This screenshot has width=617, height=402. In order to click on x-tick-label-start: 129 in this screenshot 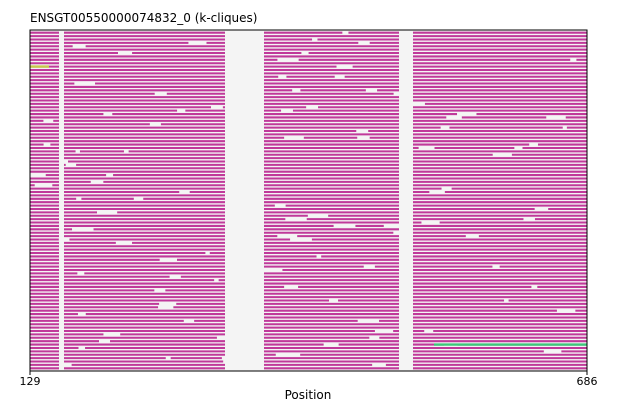, I will do `click(30, 381)`.